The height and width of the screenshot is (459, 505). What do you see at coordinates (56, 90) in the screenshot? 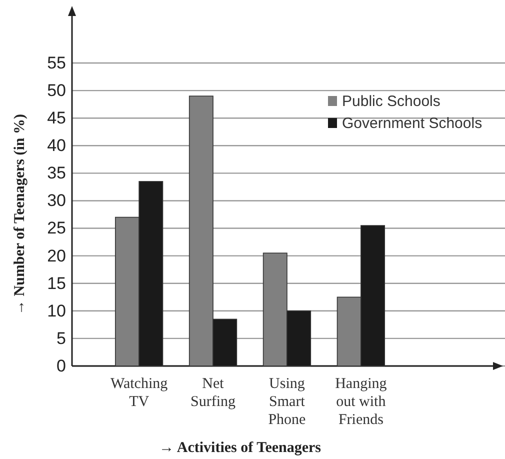
I see `y-tick-label: 50` at bounding box center [56, 90].